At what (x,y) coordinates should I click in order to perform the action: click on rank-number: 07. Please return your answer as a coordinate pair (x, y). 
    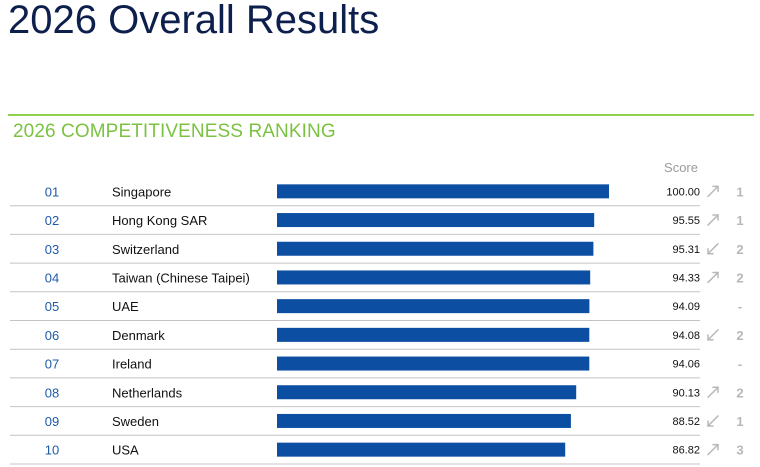
    Looking at the image, I should click on (52, 364).